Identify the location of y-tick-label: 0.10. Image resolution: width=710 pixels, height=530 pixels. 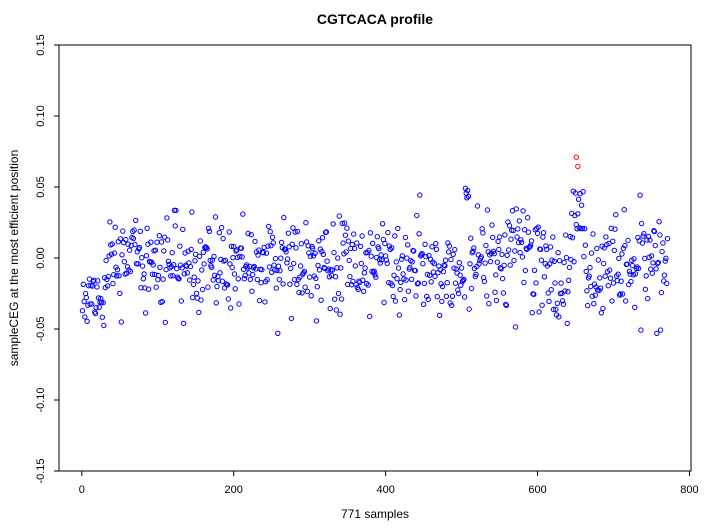
(41, 115).